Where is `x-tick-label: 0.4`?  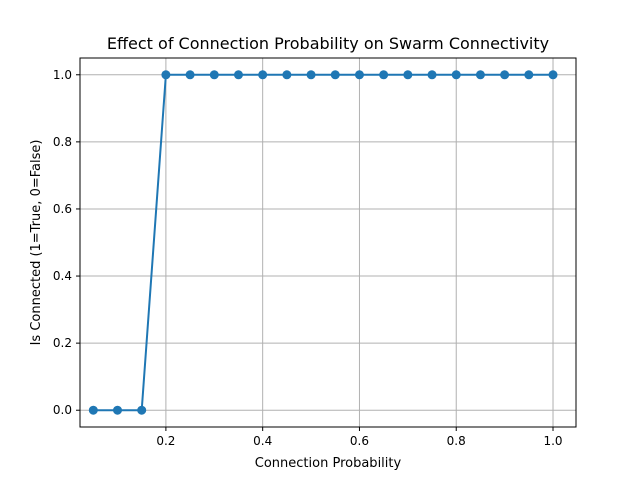
x-tick-label: 0.4 is located at coordinates (262, 441).